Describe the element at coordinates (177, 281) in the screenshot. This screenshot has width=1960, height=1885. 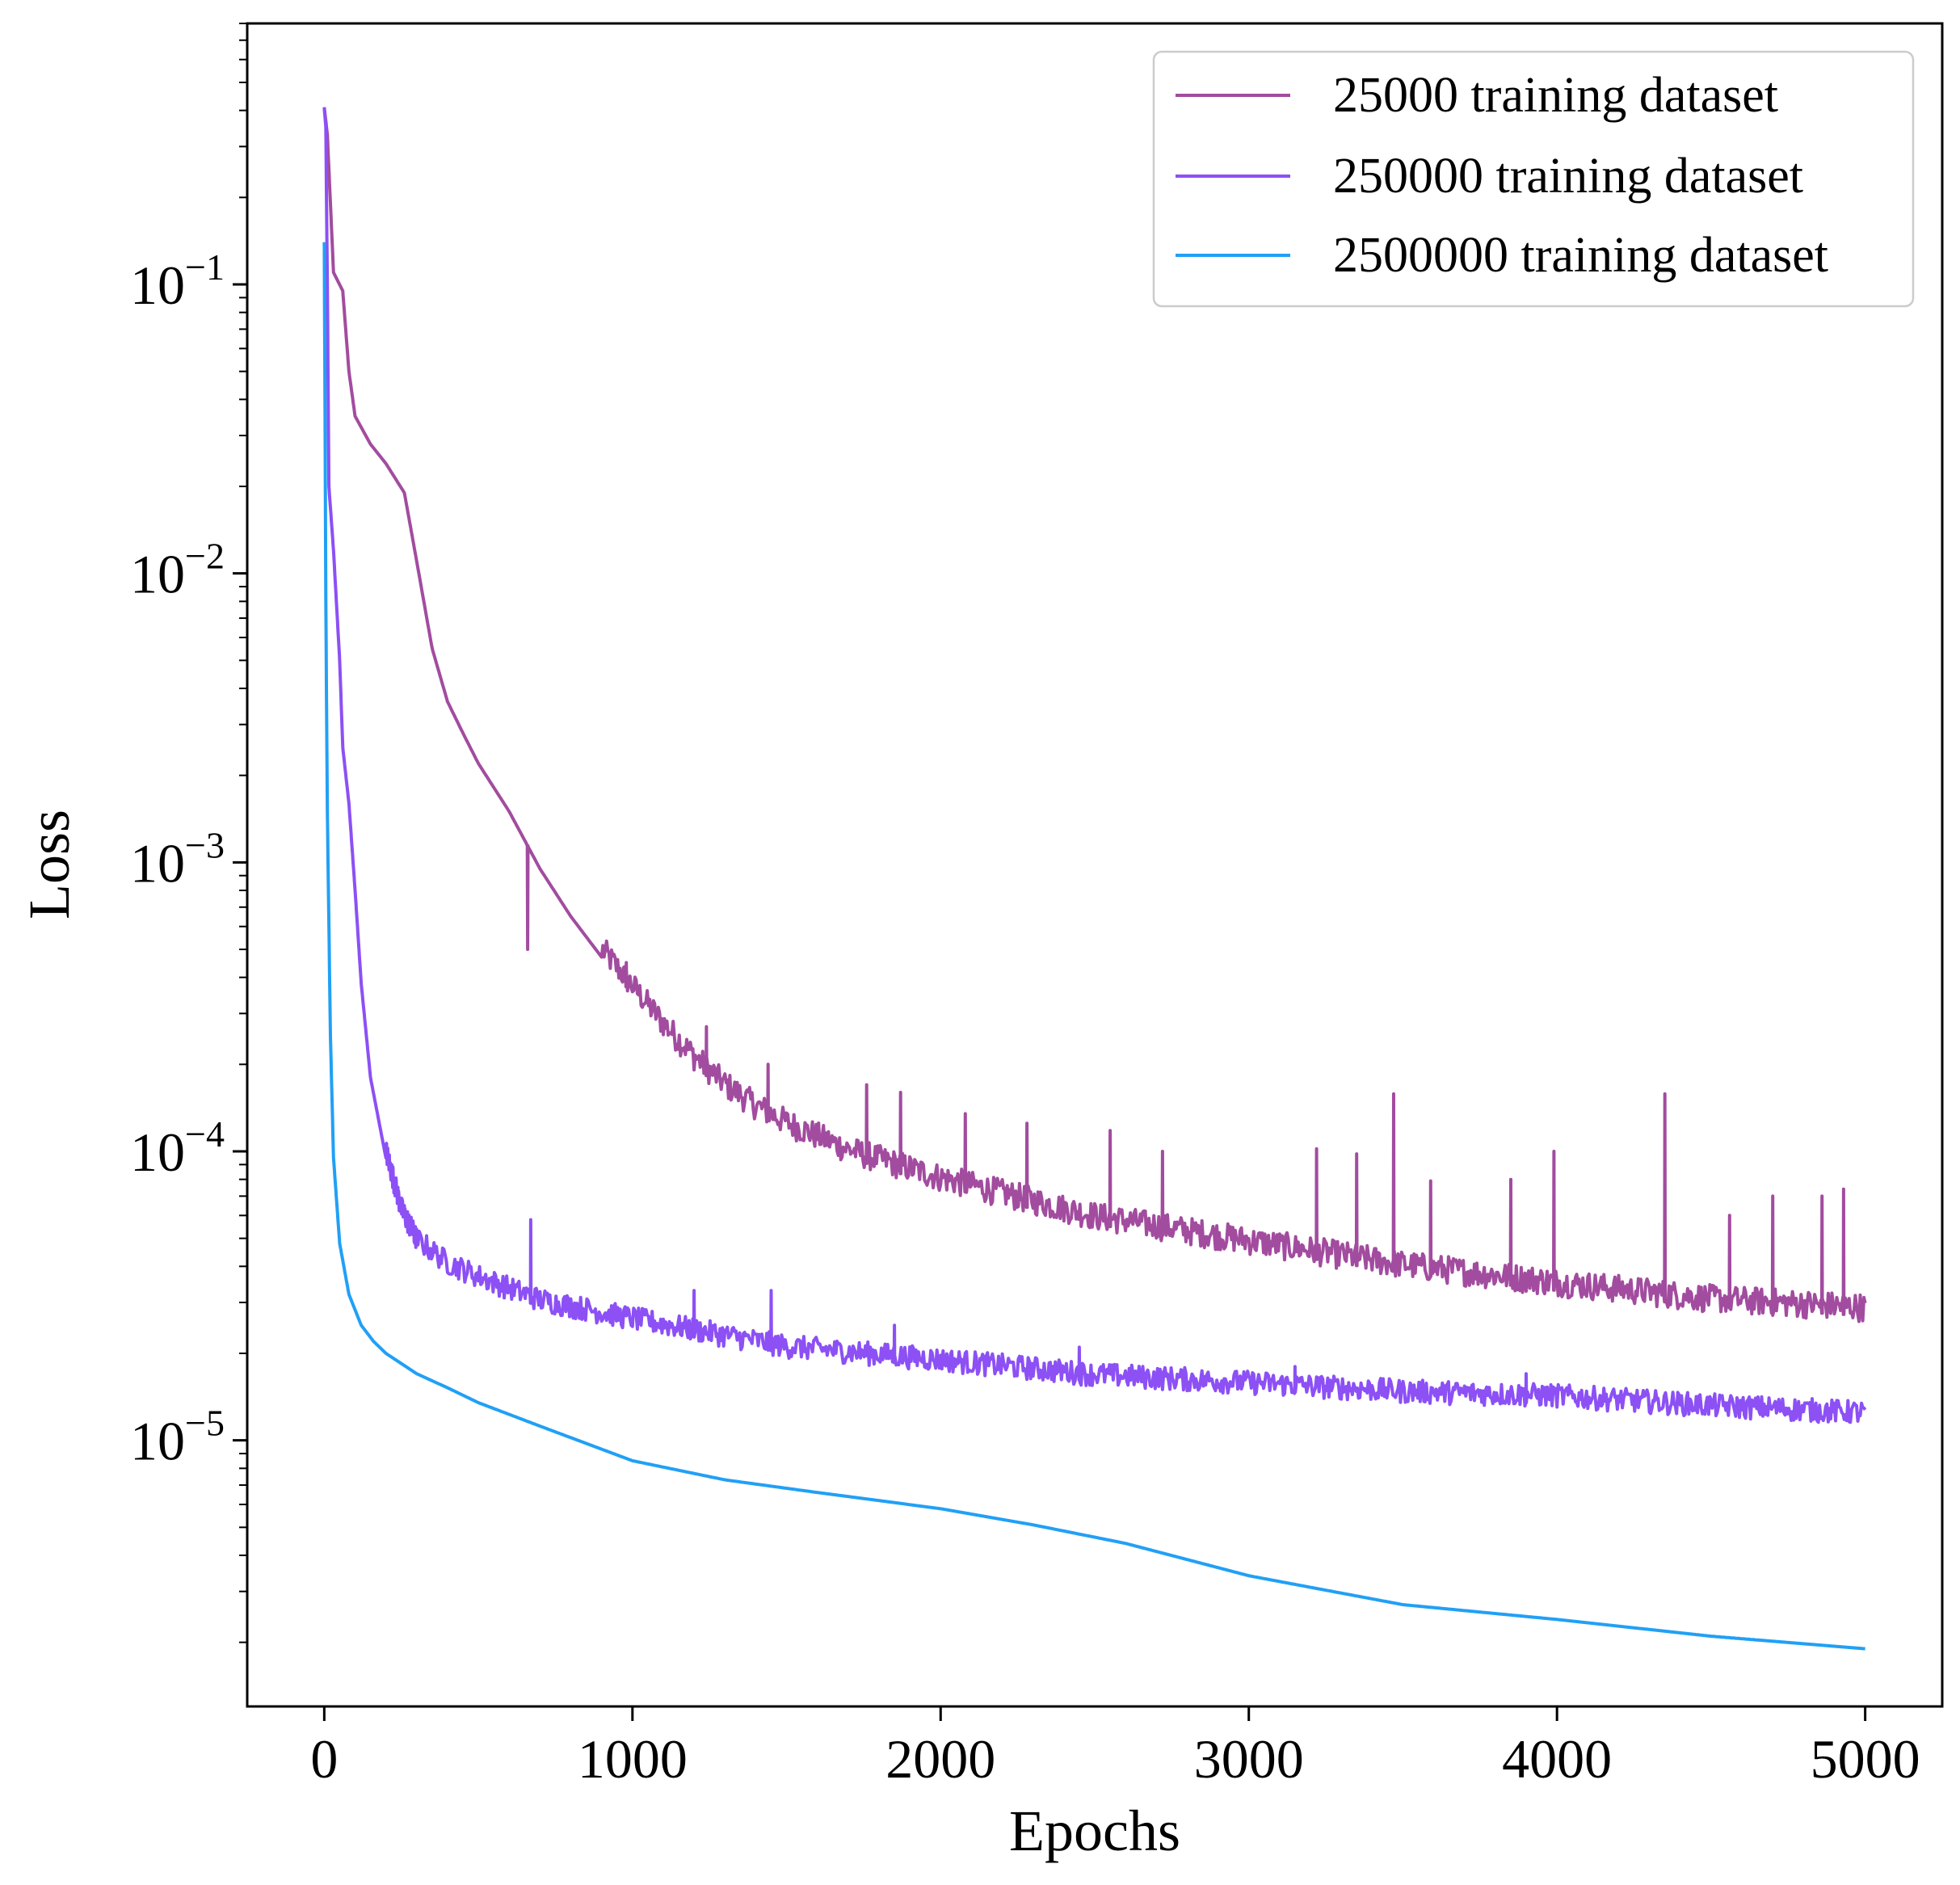
I see `y-tick-label: 10⁻¹` at that location.